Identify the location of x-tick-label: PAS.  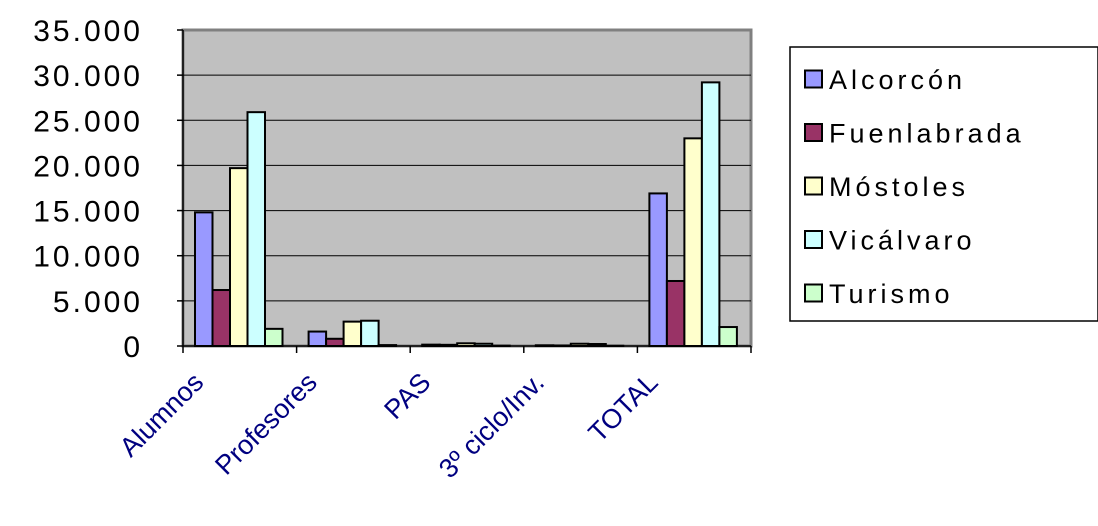
(407, 396).